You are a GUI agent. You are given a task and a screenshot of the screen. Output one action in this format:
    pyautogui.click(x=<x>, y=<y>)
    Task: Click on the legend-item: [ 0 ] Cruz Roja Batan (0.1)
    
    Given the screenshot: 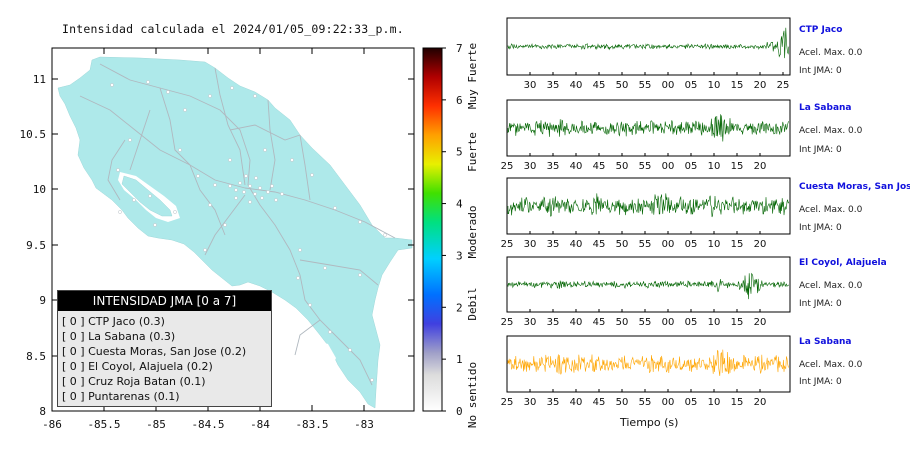 What is the action you would take?
    pyautogui.click(x=134, y=381)
    